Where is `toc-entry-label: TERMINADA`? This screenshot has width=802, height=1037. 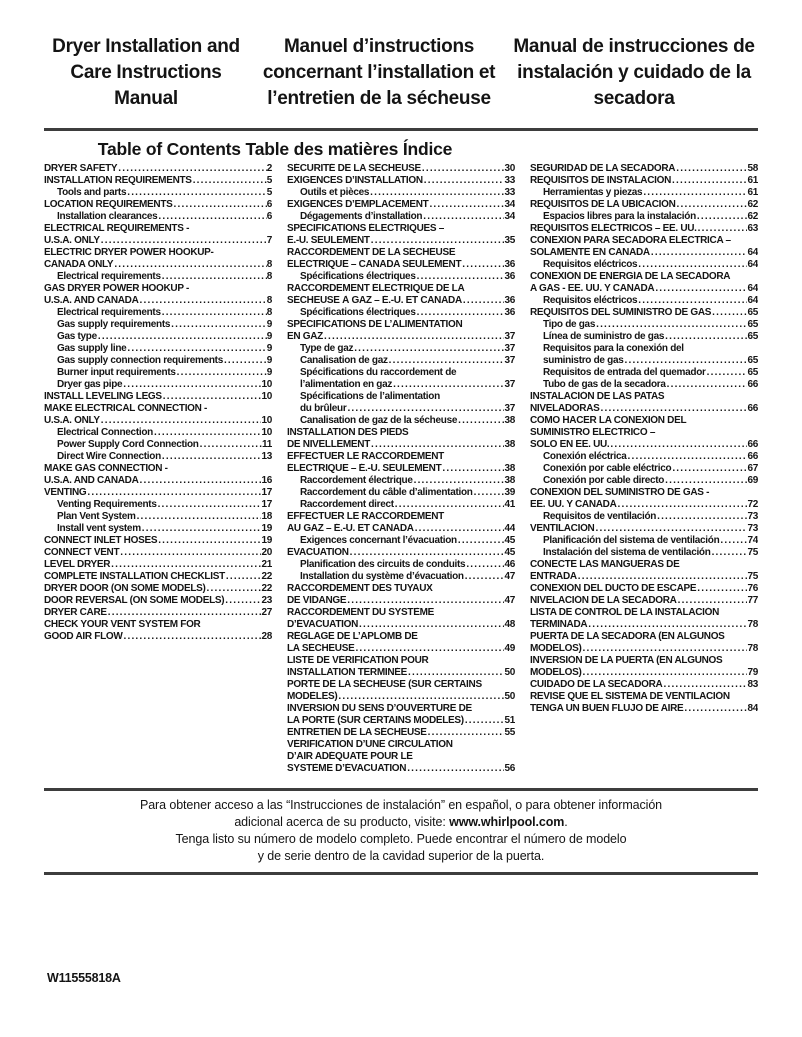 toc-entry-label: TERMINADA is located at coordinates (559, 624).